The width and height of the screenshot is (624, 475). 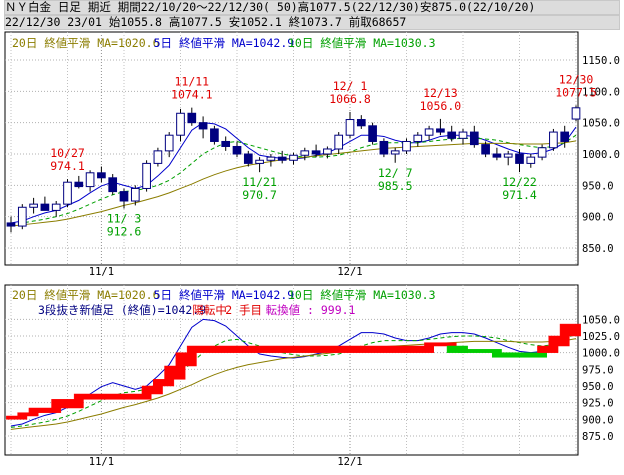 I want to click on top-legend-entry: 5日 終値平滑 MA=1042.9, so click(x=224, y=43).